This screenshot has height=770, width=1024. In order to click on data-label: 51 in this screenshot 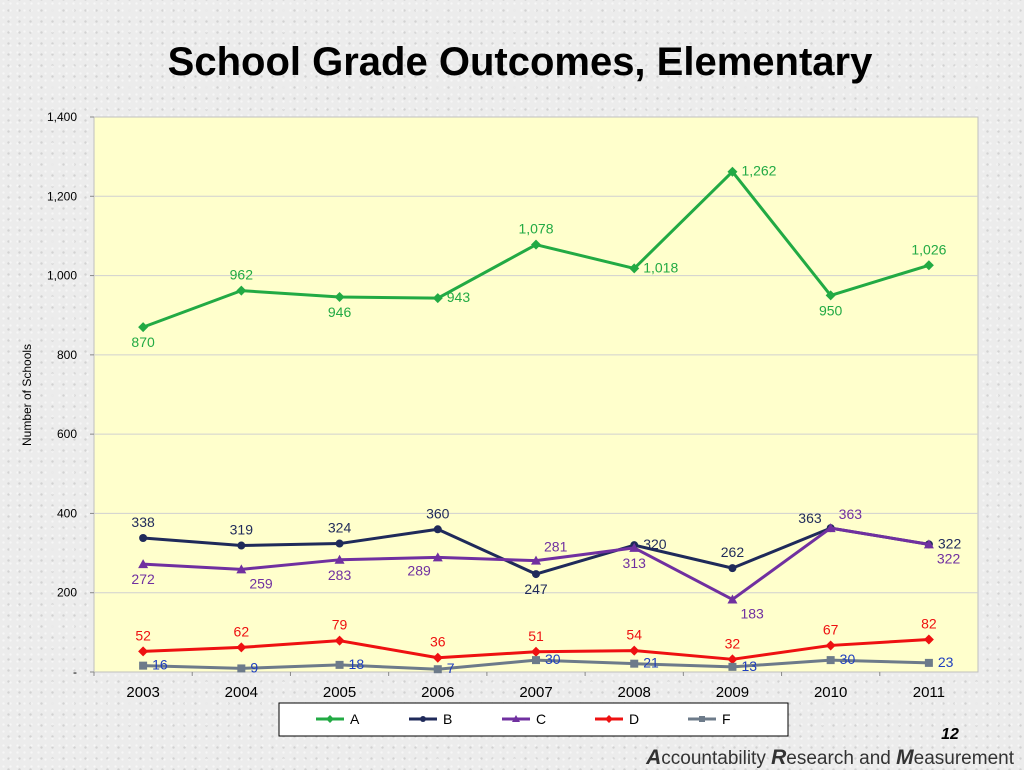, I will do `click(536, 636)`.